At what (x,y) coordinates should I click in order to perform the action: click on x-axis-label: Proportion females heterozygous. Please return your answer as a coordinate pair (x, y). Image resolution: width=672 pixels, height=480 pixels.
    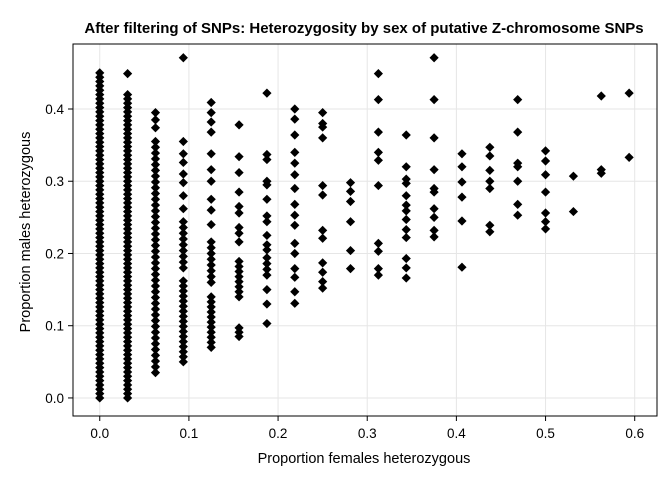
    Looking at the image, I should click on (364, 459).